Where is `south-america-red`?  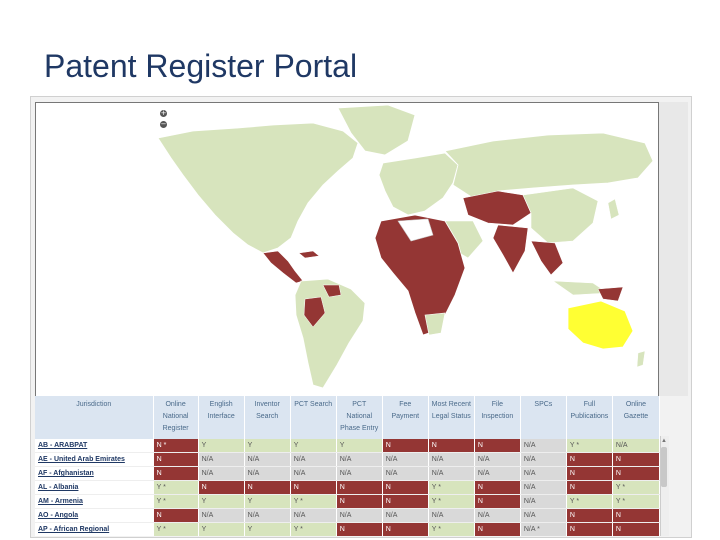
south-america-red is located at coordinates (314, 312).